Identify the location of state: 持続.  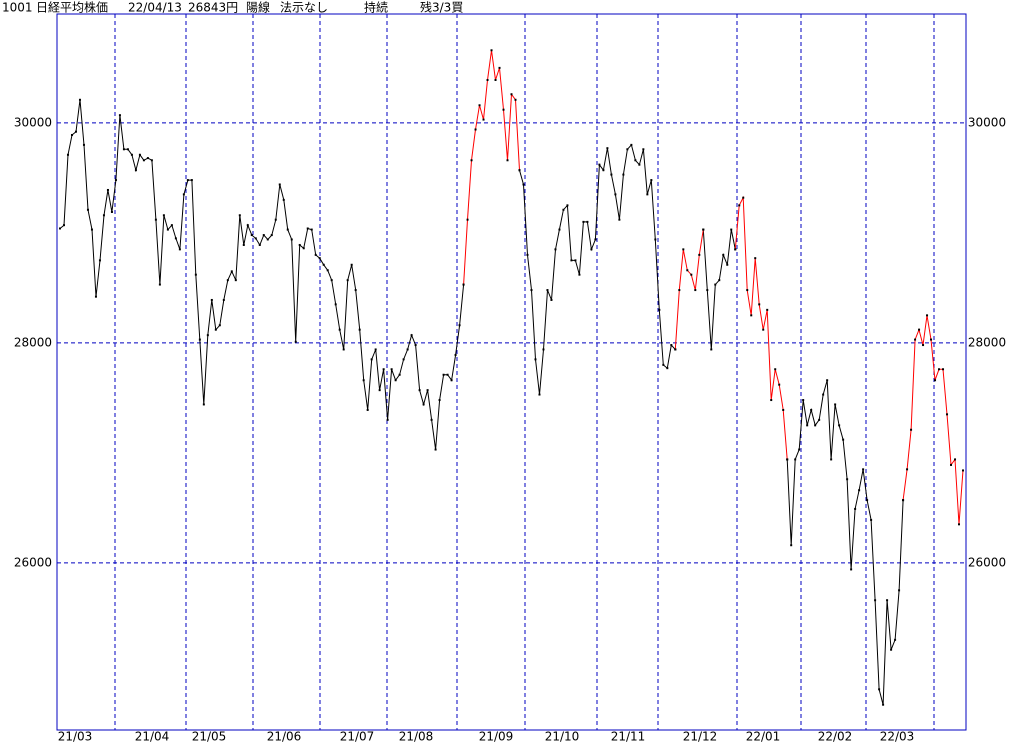
(376, 7).